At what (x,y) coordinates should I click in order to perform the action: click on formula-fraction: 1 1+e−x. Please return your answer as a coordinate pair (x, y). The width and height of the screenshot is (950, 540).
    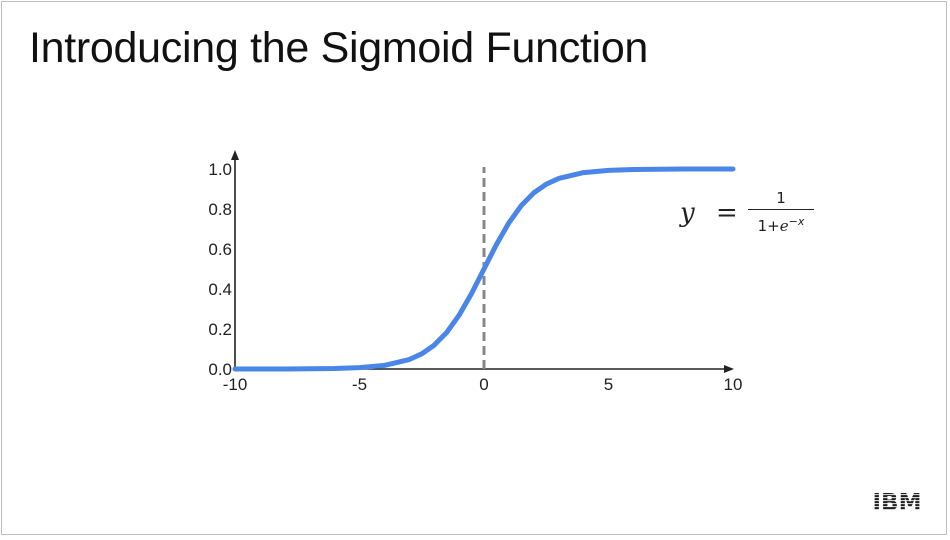
    Looking at the image, I should click on (781, 211).